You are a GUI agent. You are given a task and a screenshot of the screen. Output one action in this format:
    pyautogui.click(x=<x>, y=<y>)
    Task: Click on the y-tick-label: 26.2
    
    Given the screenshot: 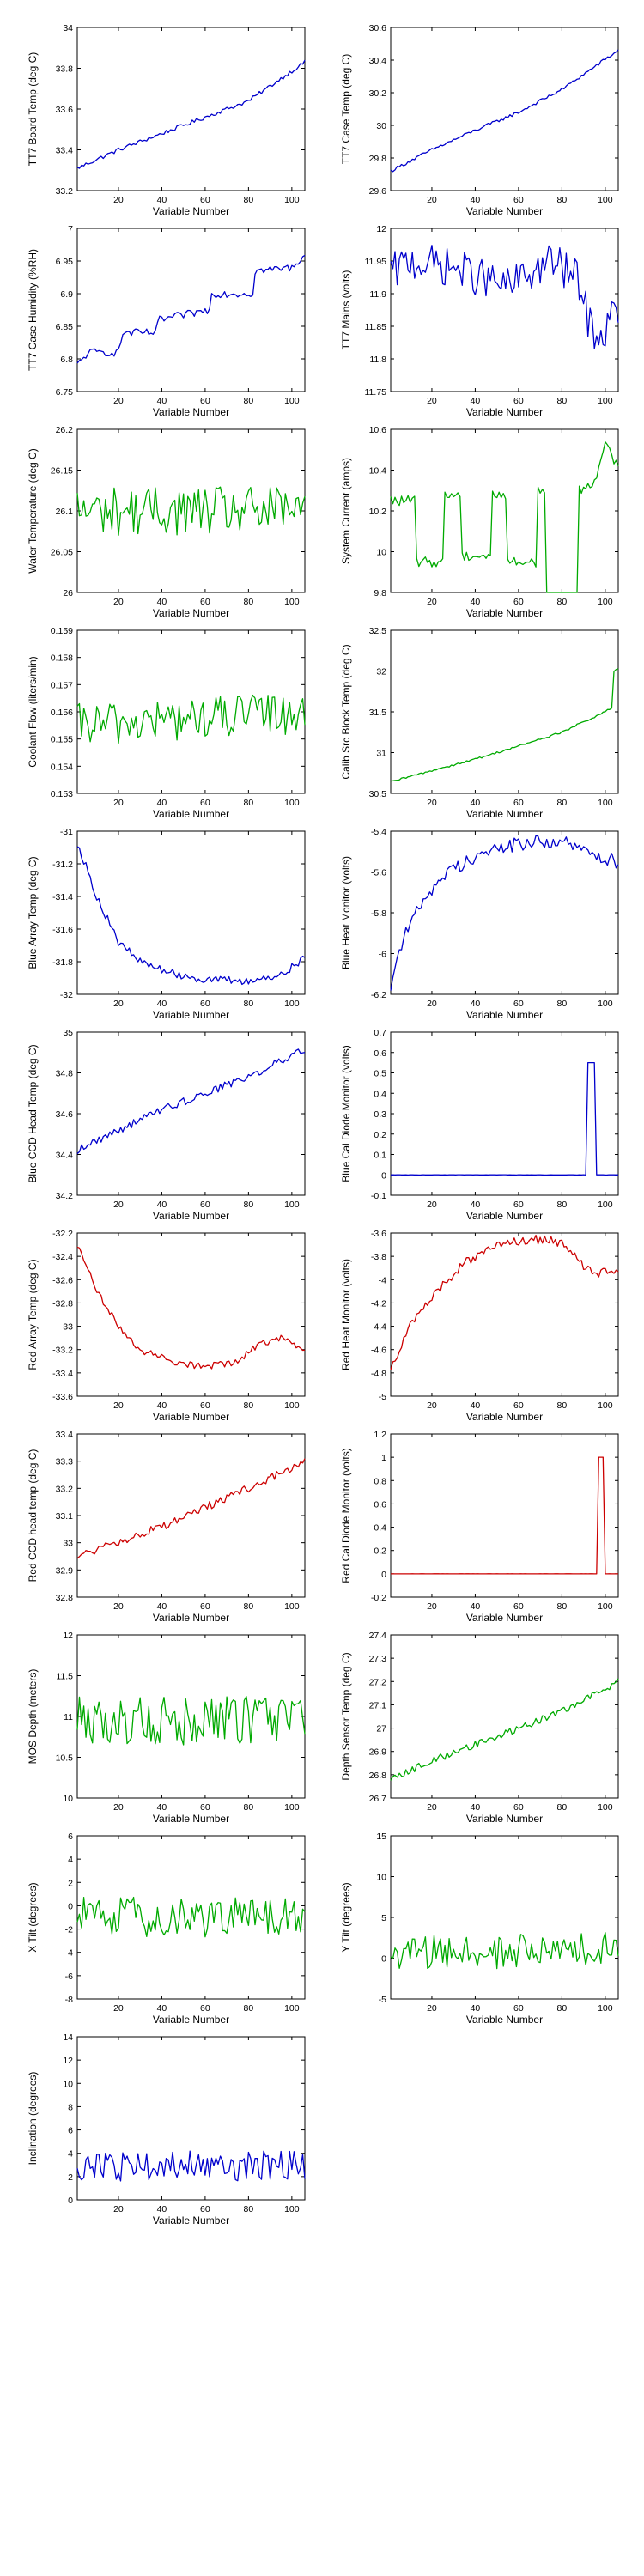 What is the action you would take?
    pyautogui.click(x=65, y=430)
    